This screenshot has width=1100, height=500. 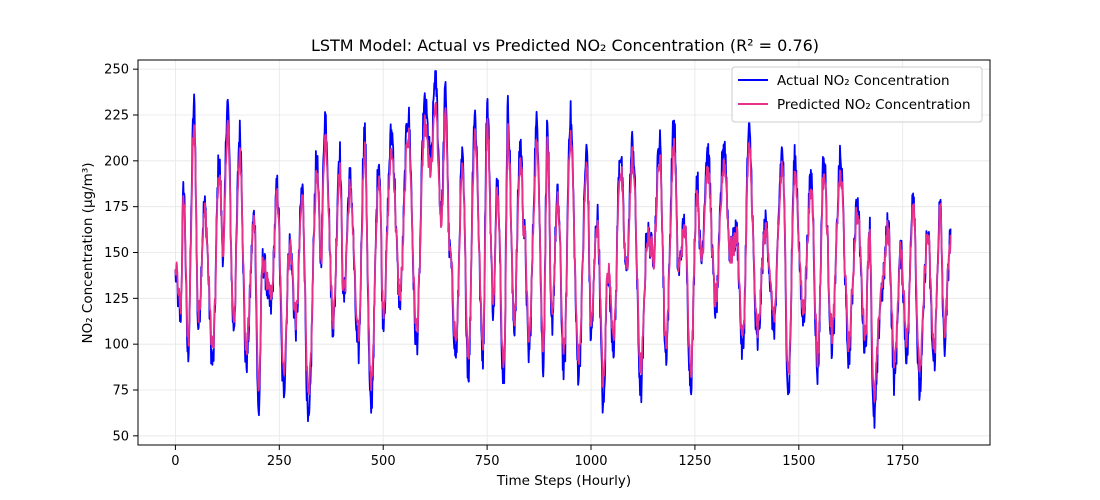 I want to click on y-tick-label: 125, so click(x=116, y=299).